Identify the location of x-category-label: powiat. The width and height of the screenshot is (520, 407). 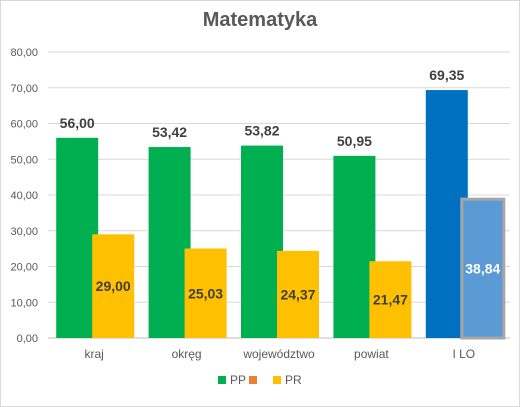
(371, 354).